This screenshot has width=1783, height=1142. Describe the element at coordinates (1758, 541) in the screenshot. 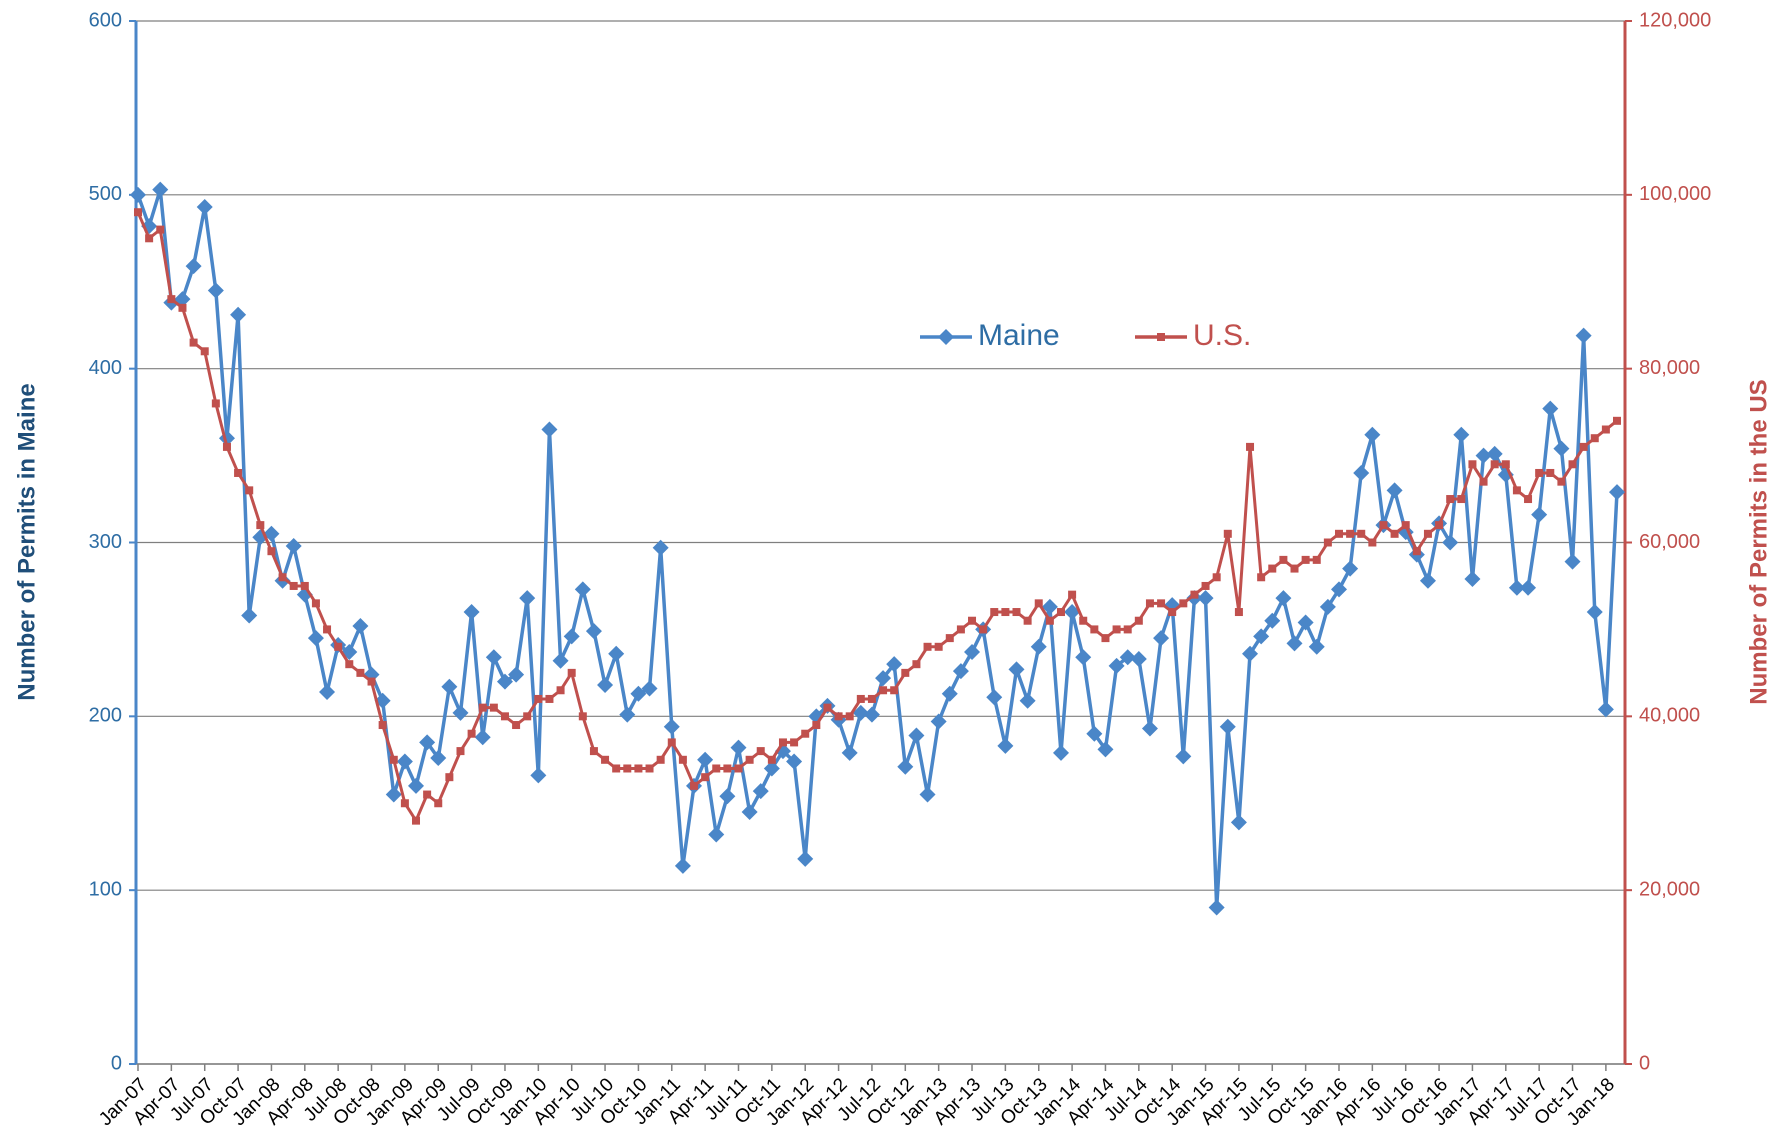

I see `y2-axis-title: Number of Permits in the US` at that location.